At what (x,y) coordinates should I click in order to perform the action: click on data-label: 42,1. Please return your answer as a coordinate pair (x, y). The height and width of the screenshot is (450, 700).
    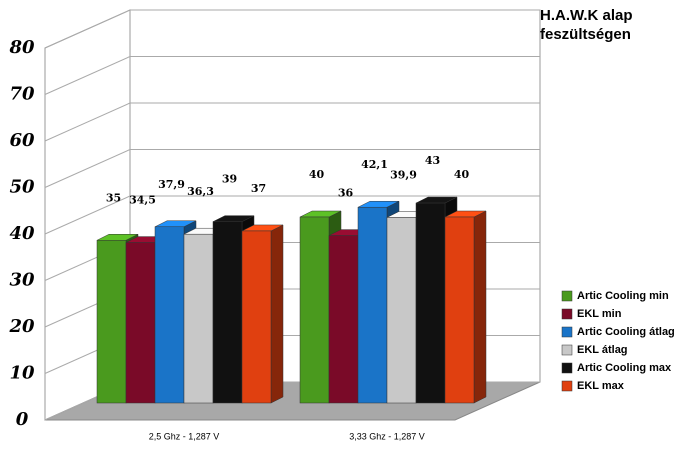
    Looking at the image, I should click on (374, 164).